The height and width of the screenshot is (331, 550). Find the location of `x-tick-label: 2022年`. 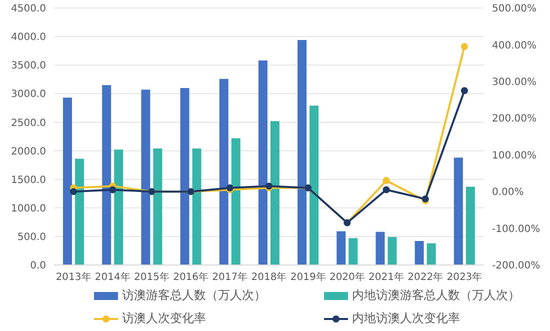

x-tick-label: 2022年 is located at coordinates (426, 277).